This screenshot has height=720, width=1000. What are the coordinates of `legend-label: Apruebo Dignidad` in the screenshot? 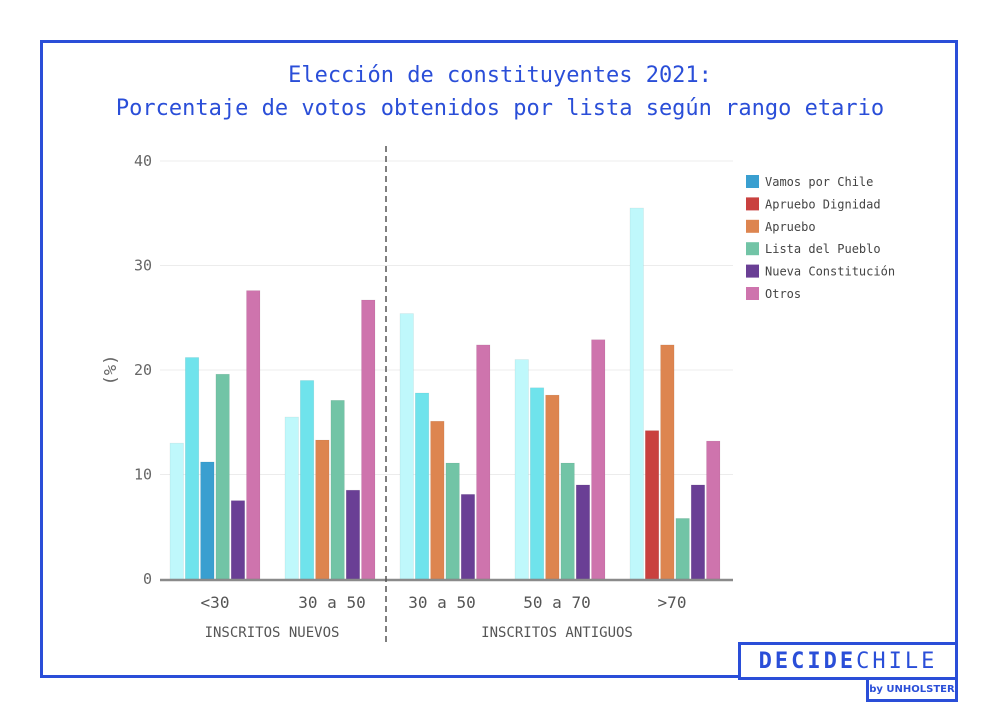 It's located at (823, 204).